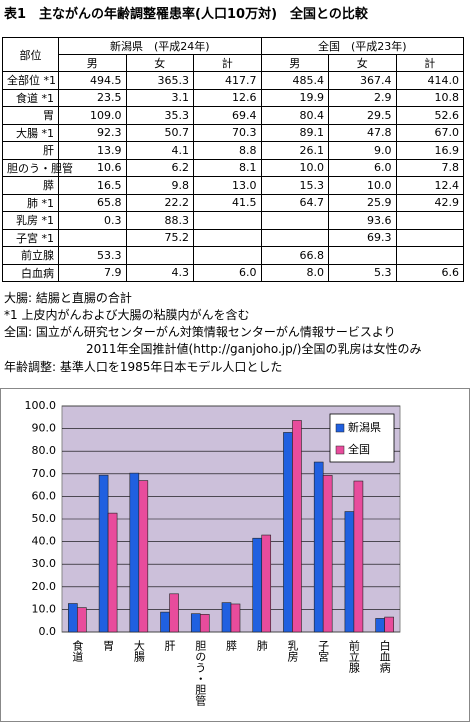 Image resolution: width=470 pixels, height=722 pixels. I want to click on x-tick-label: 膵, so click(231, 646).